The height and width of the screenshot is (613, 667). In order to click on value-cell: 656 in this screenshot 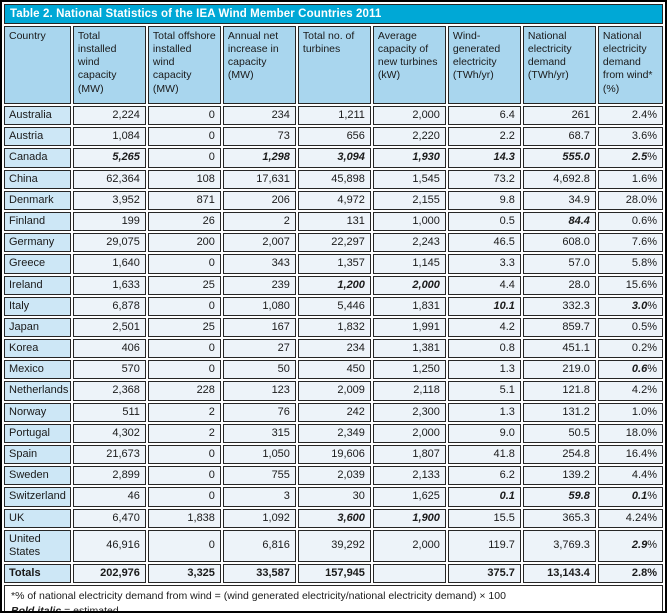, I will do `click(334, 137)`.